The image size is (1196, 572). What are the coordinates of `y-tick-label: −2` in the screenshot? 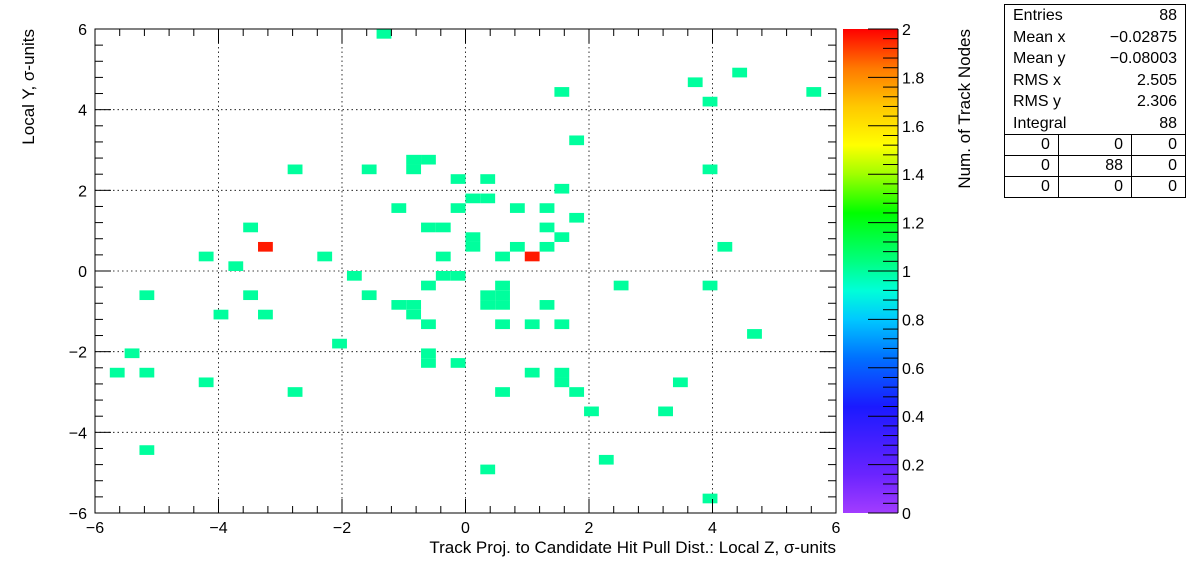 It's located at (78, 353).